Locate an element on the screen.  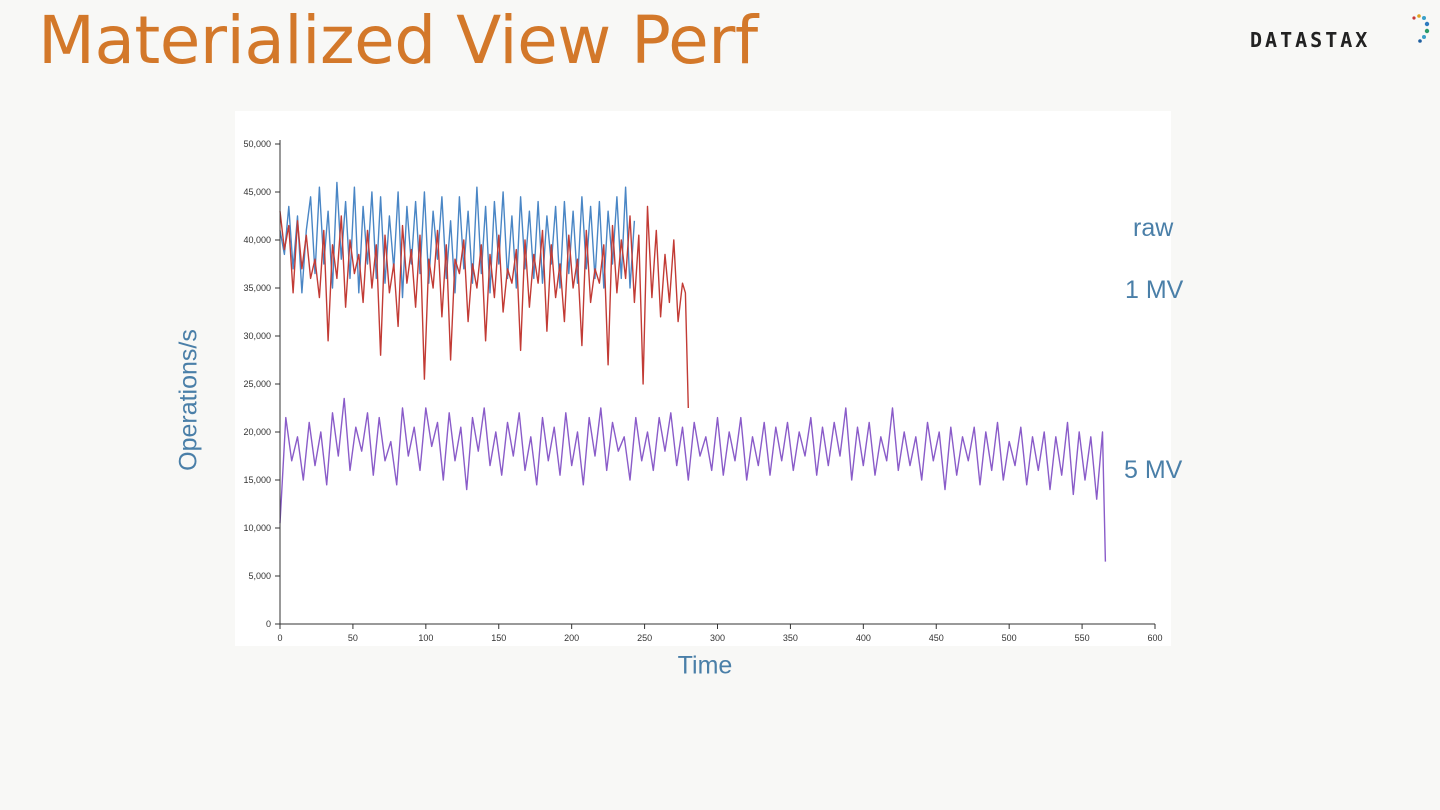
x-tick-label: 300 is located at coordinates (717, 638).